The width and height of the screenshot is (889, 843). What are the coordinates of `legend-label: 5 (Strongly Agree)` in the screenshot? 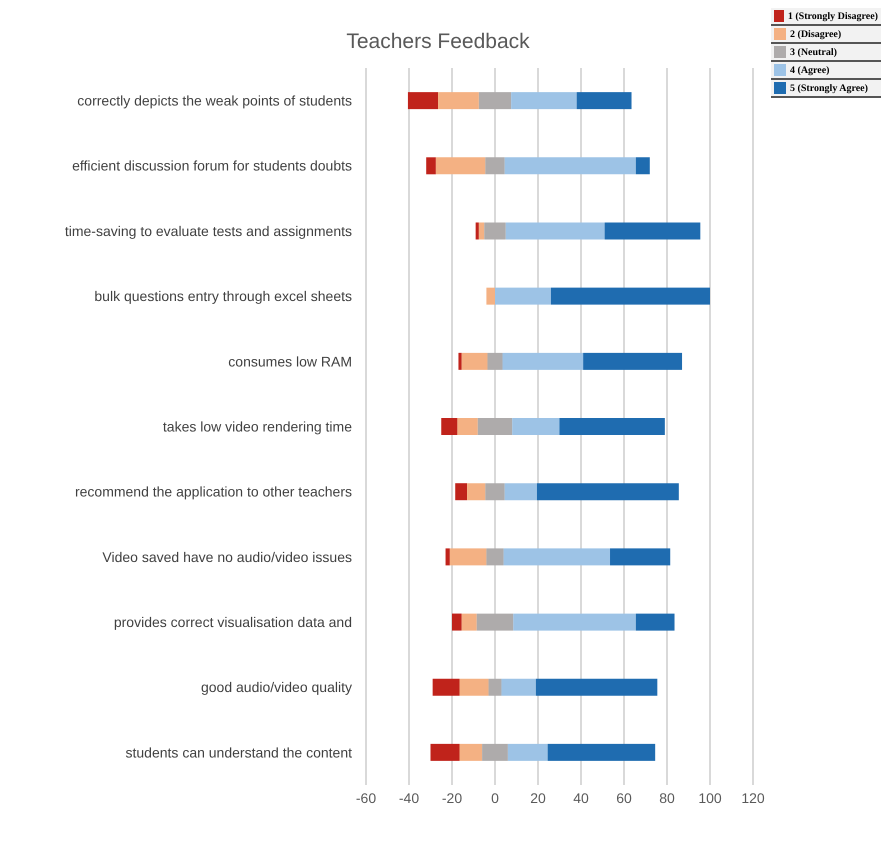 It's located at (829, 88).